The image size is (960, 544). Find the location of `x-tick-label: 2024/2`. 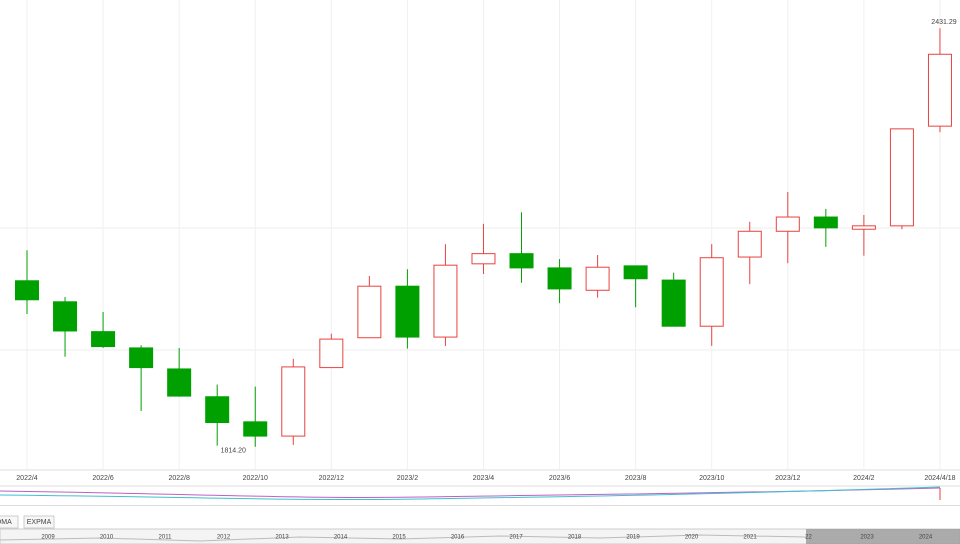

x-tick-label: 2024/2 is located at coordinates (864, 478).